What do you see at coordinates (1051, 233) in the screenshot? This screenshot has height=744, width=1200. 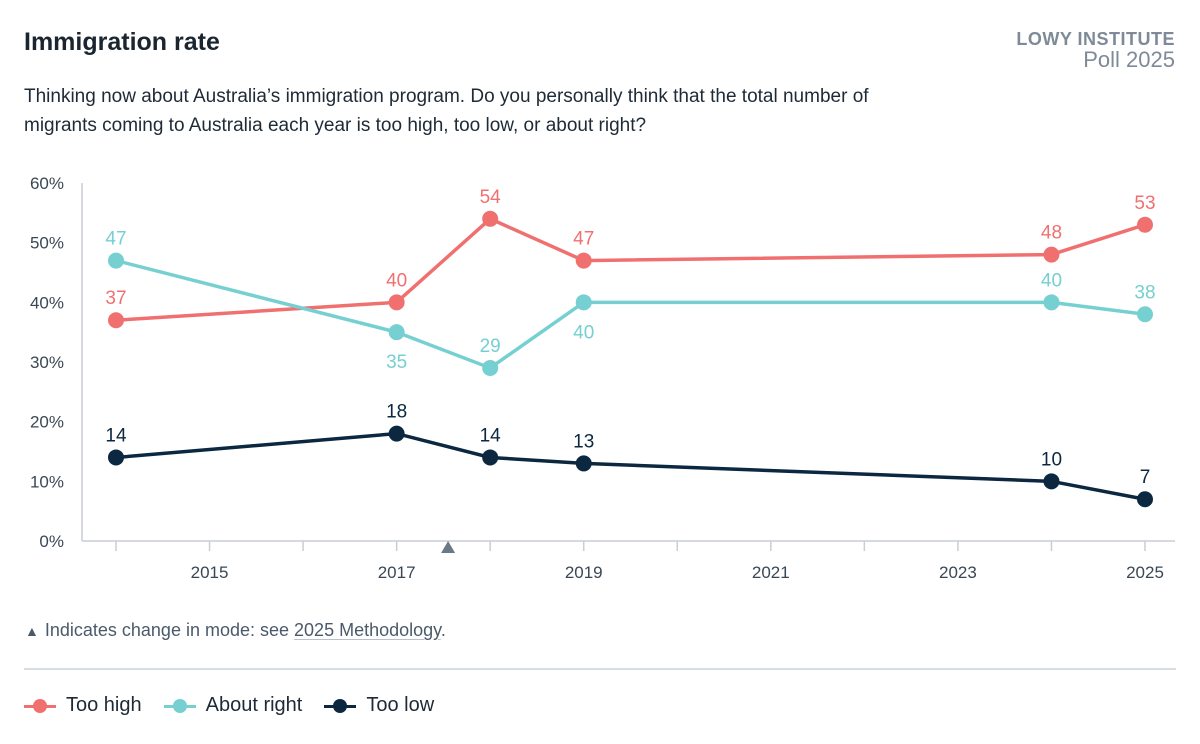 I see `data-label-too-high: 48` at bounding box center [1051, 233].